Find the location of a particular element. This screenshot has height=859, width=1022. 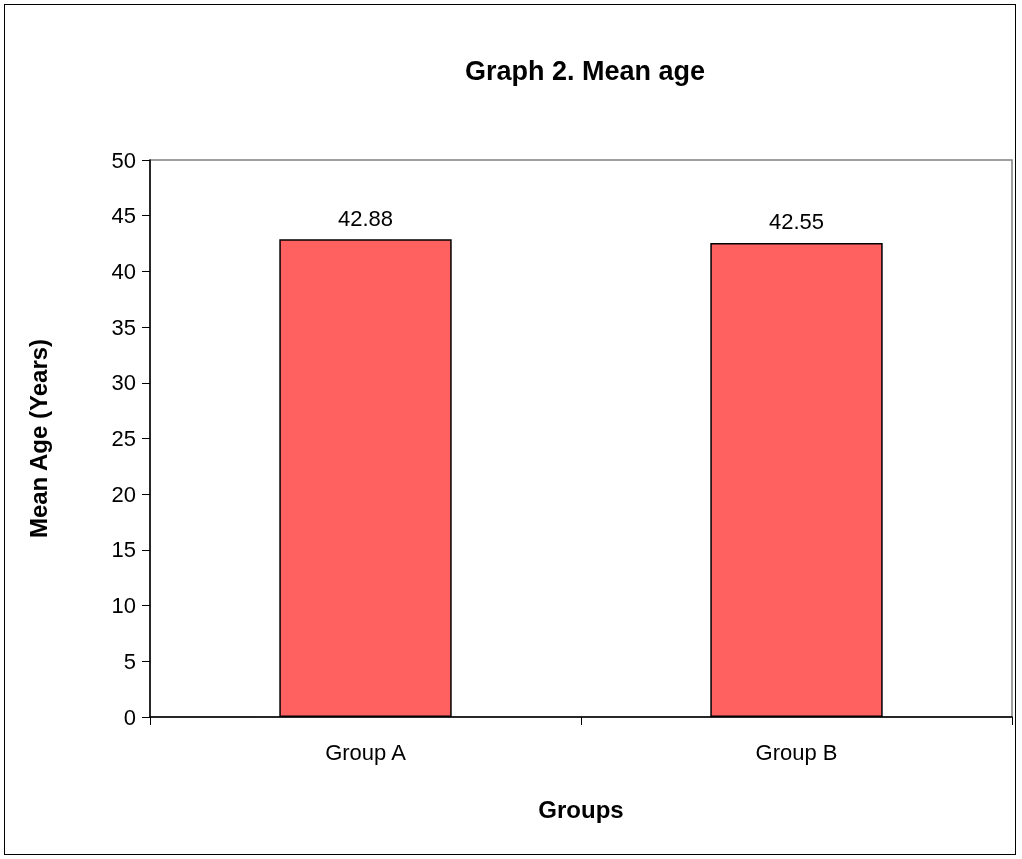

y-tick-label: 50 is located at coordinates (123, 160).